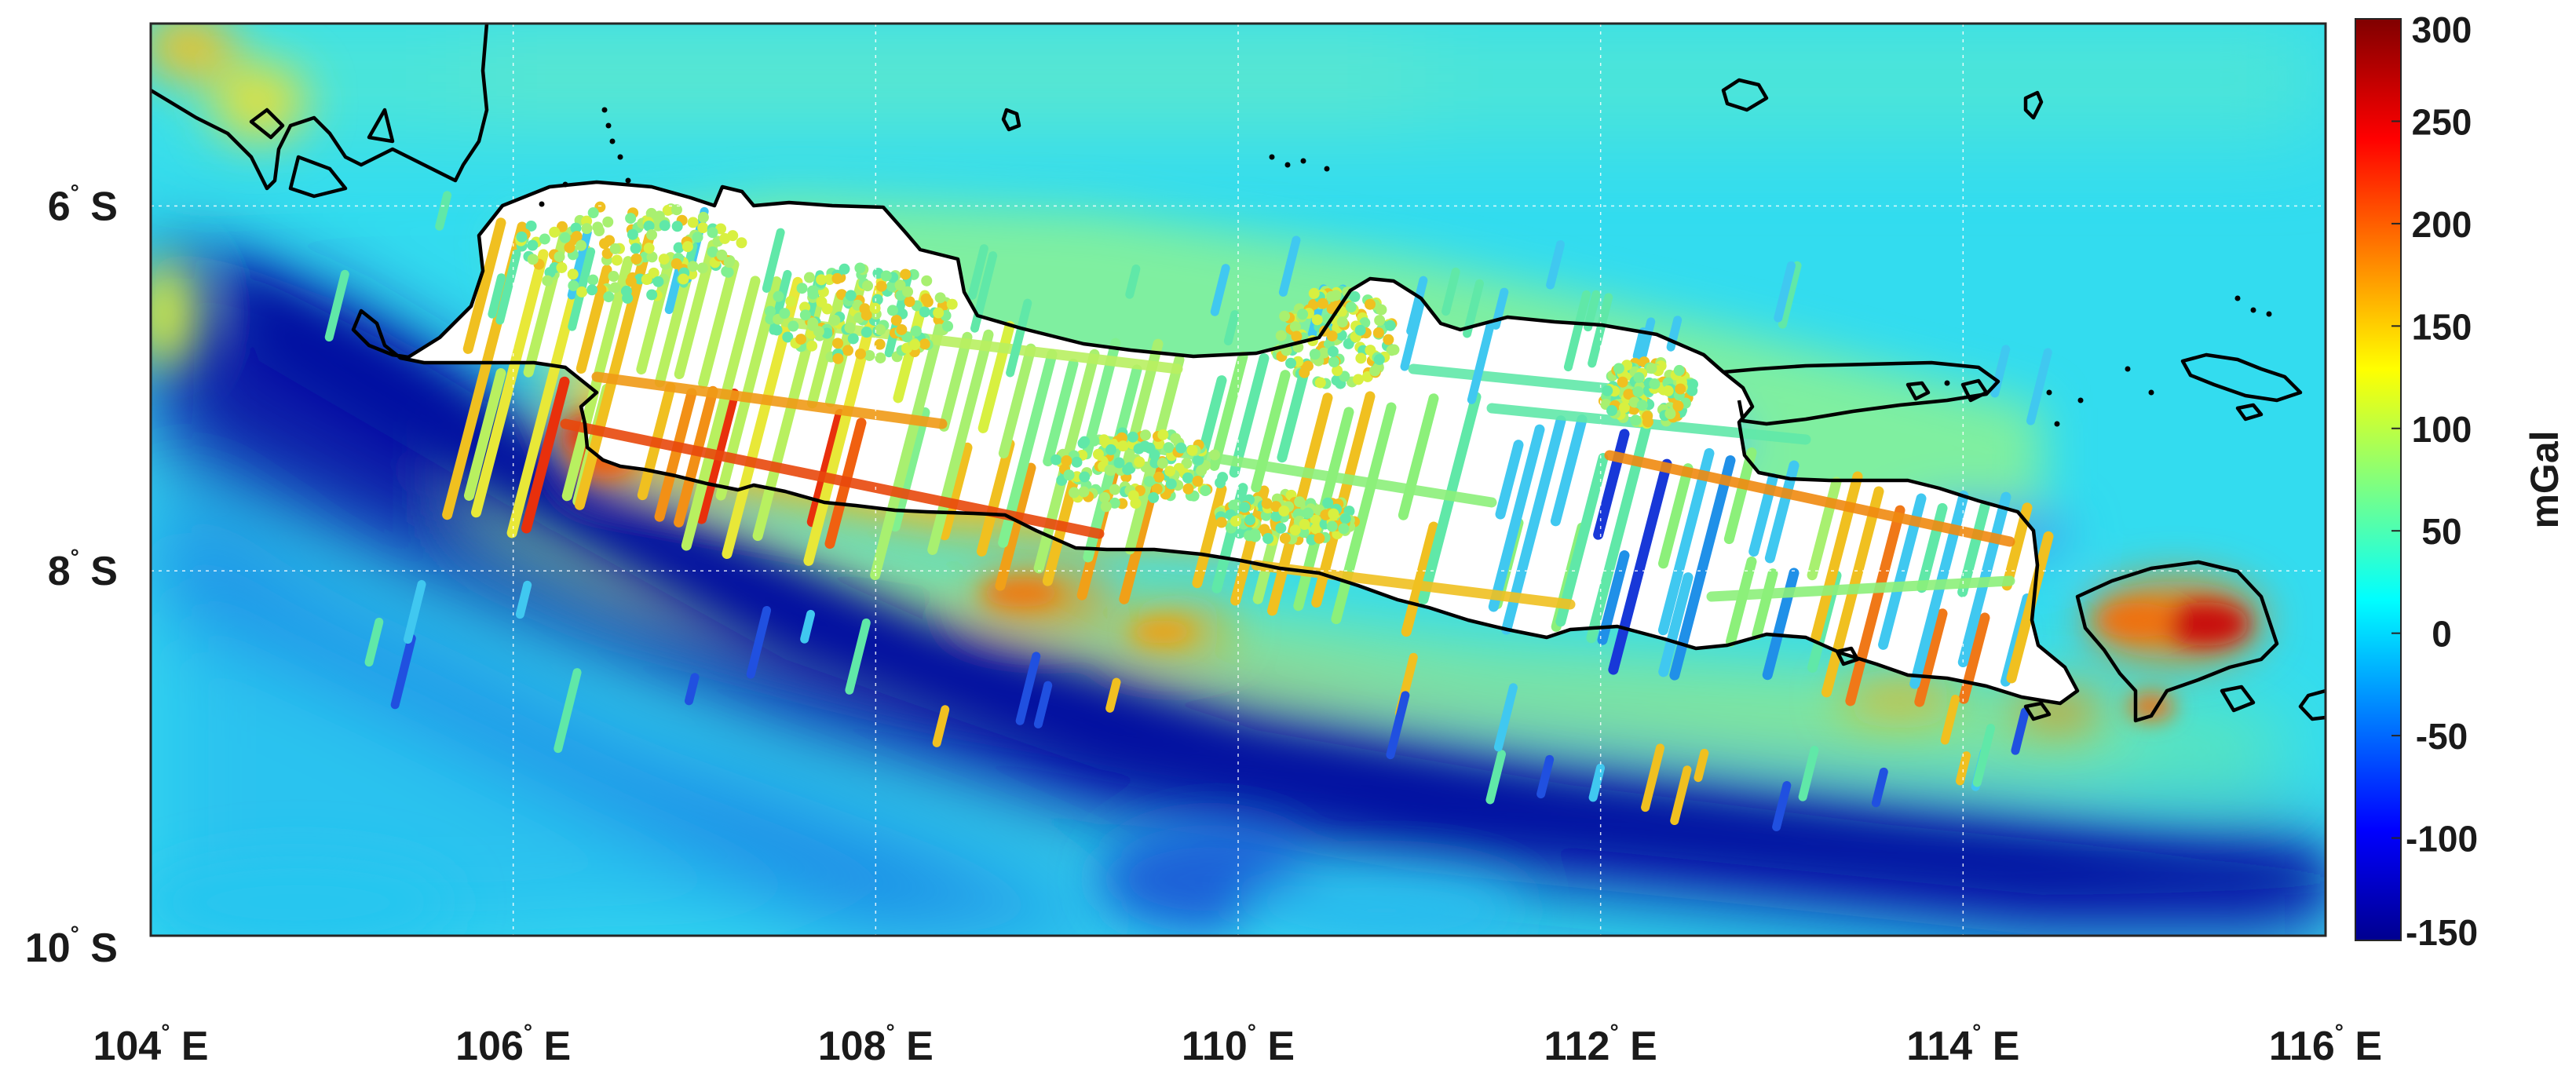  I want to click on x-tick-label: 116° E, so click(2325, 1044).